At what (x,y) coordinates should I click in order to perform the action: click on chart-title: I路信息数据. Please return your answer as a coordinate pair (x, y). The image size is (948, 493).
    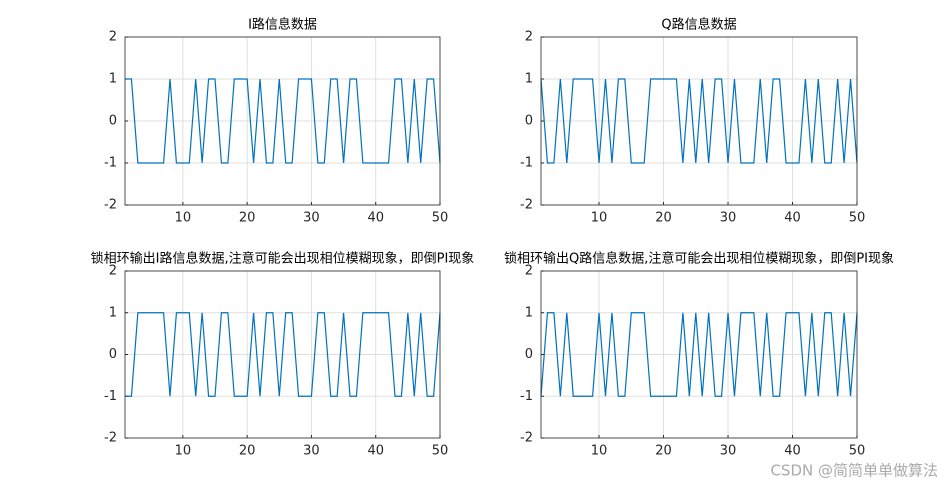
    Looking at the image, I should click on (282, 25).